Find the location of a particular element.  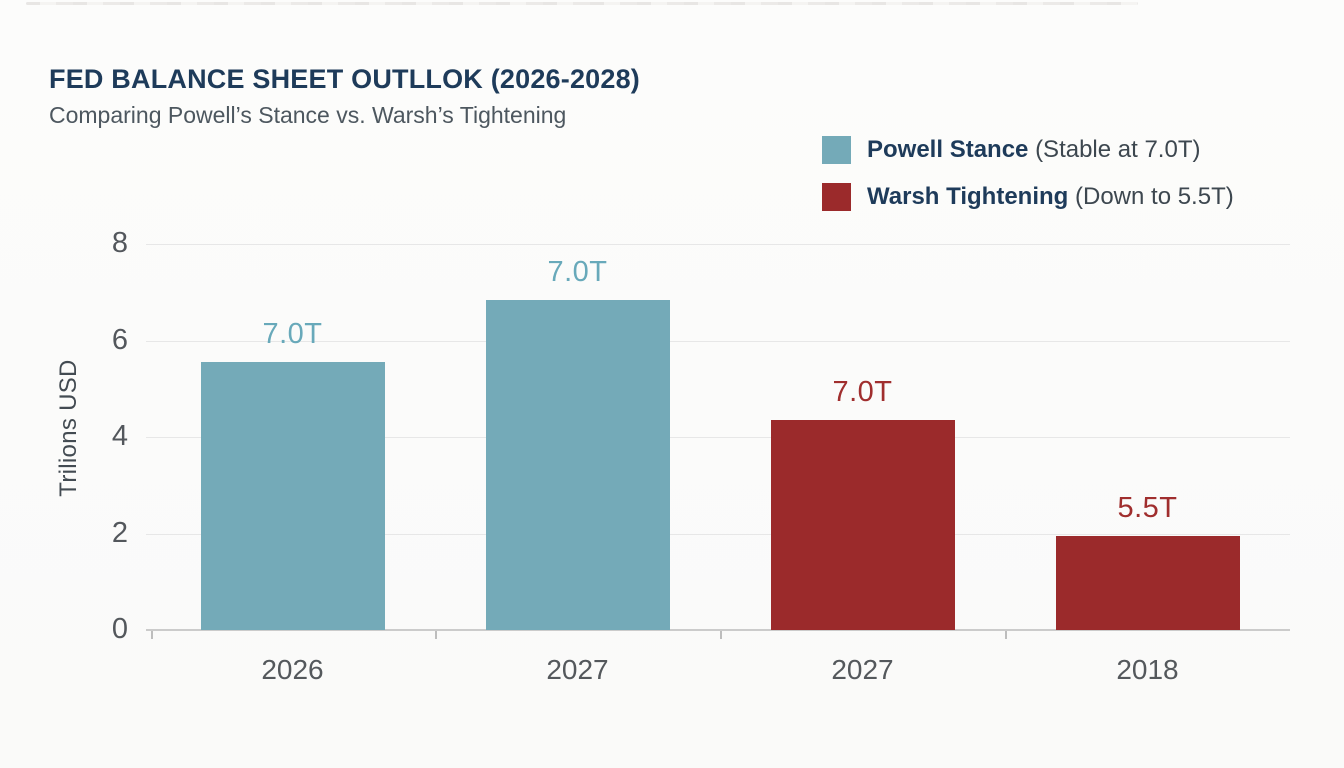

legend-swatch-warsh is located at coordinates (836, 197).